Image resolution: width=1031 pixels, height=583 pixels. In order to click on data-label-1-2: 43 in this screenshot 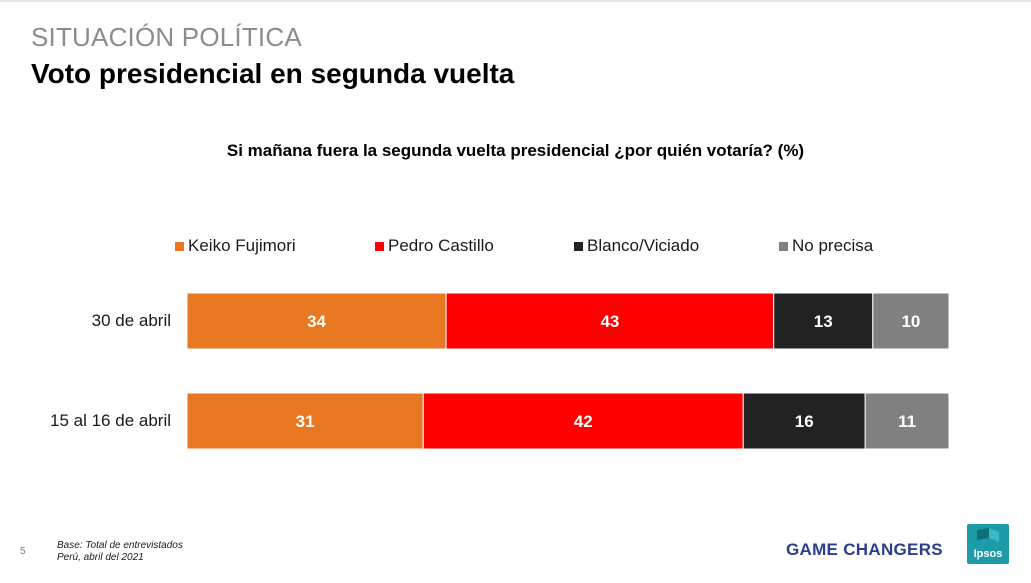, I will do `click(609, 321)`.